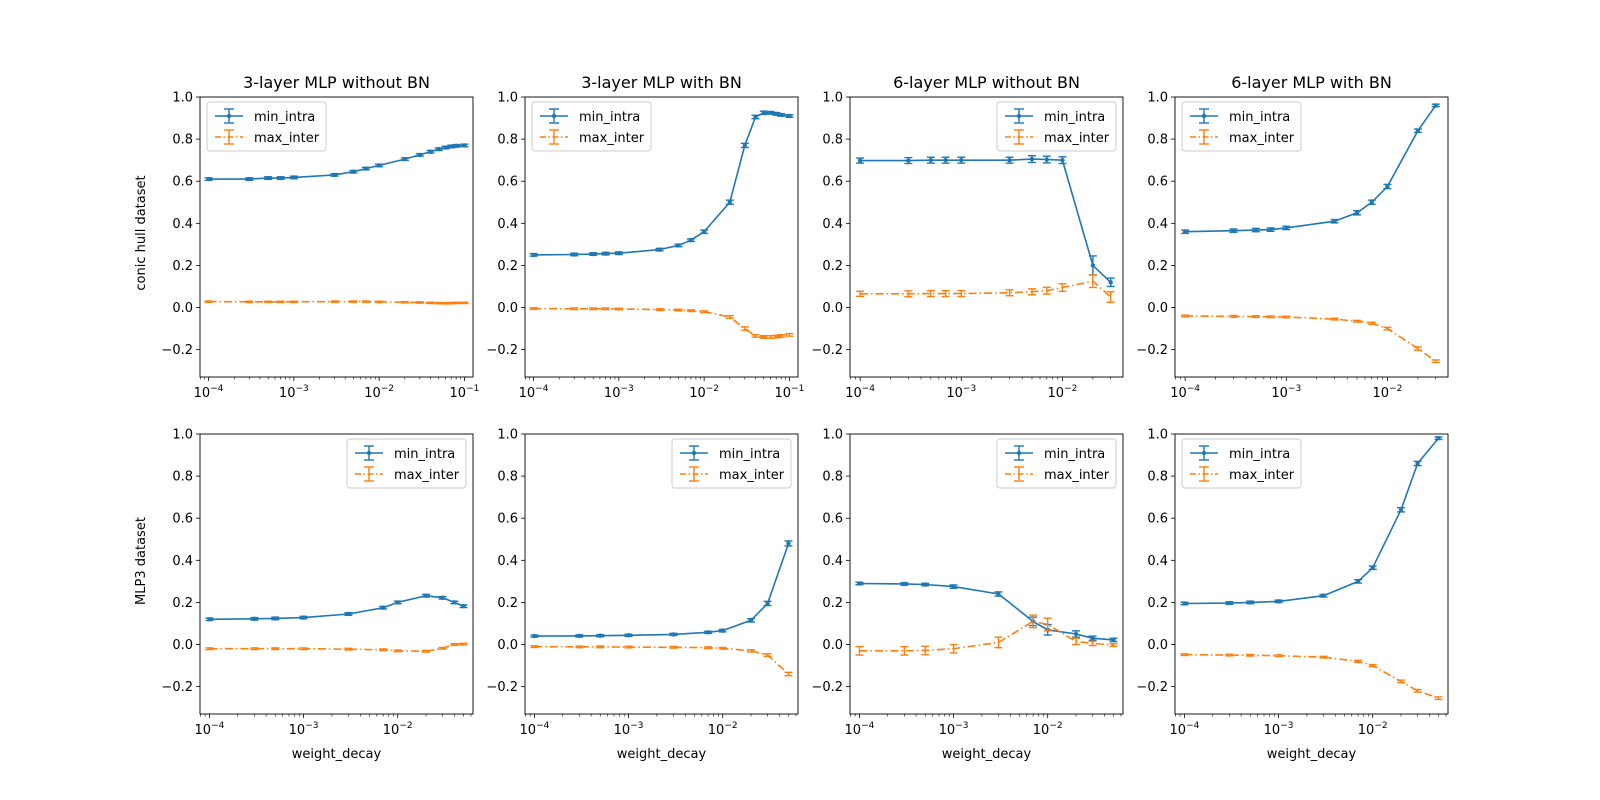 Image resolution: width=1600 pixels, height=800 pixels. What do you see at coordinates (507, 308) in the screenshot?
I see `y-tick-label: 0.0` at bounding box center [507, 308].